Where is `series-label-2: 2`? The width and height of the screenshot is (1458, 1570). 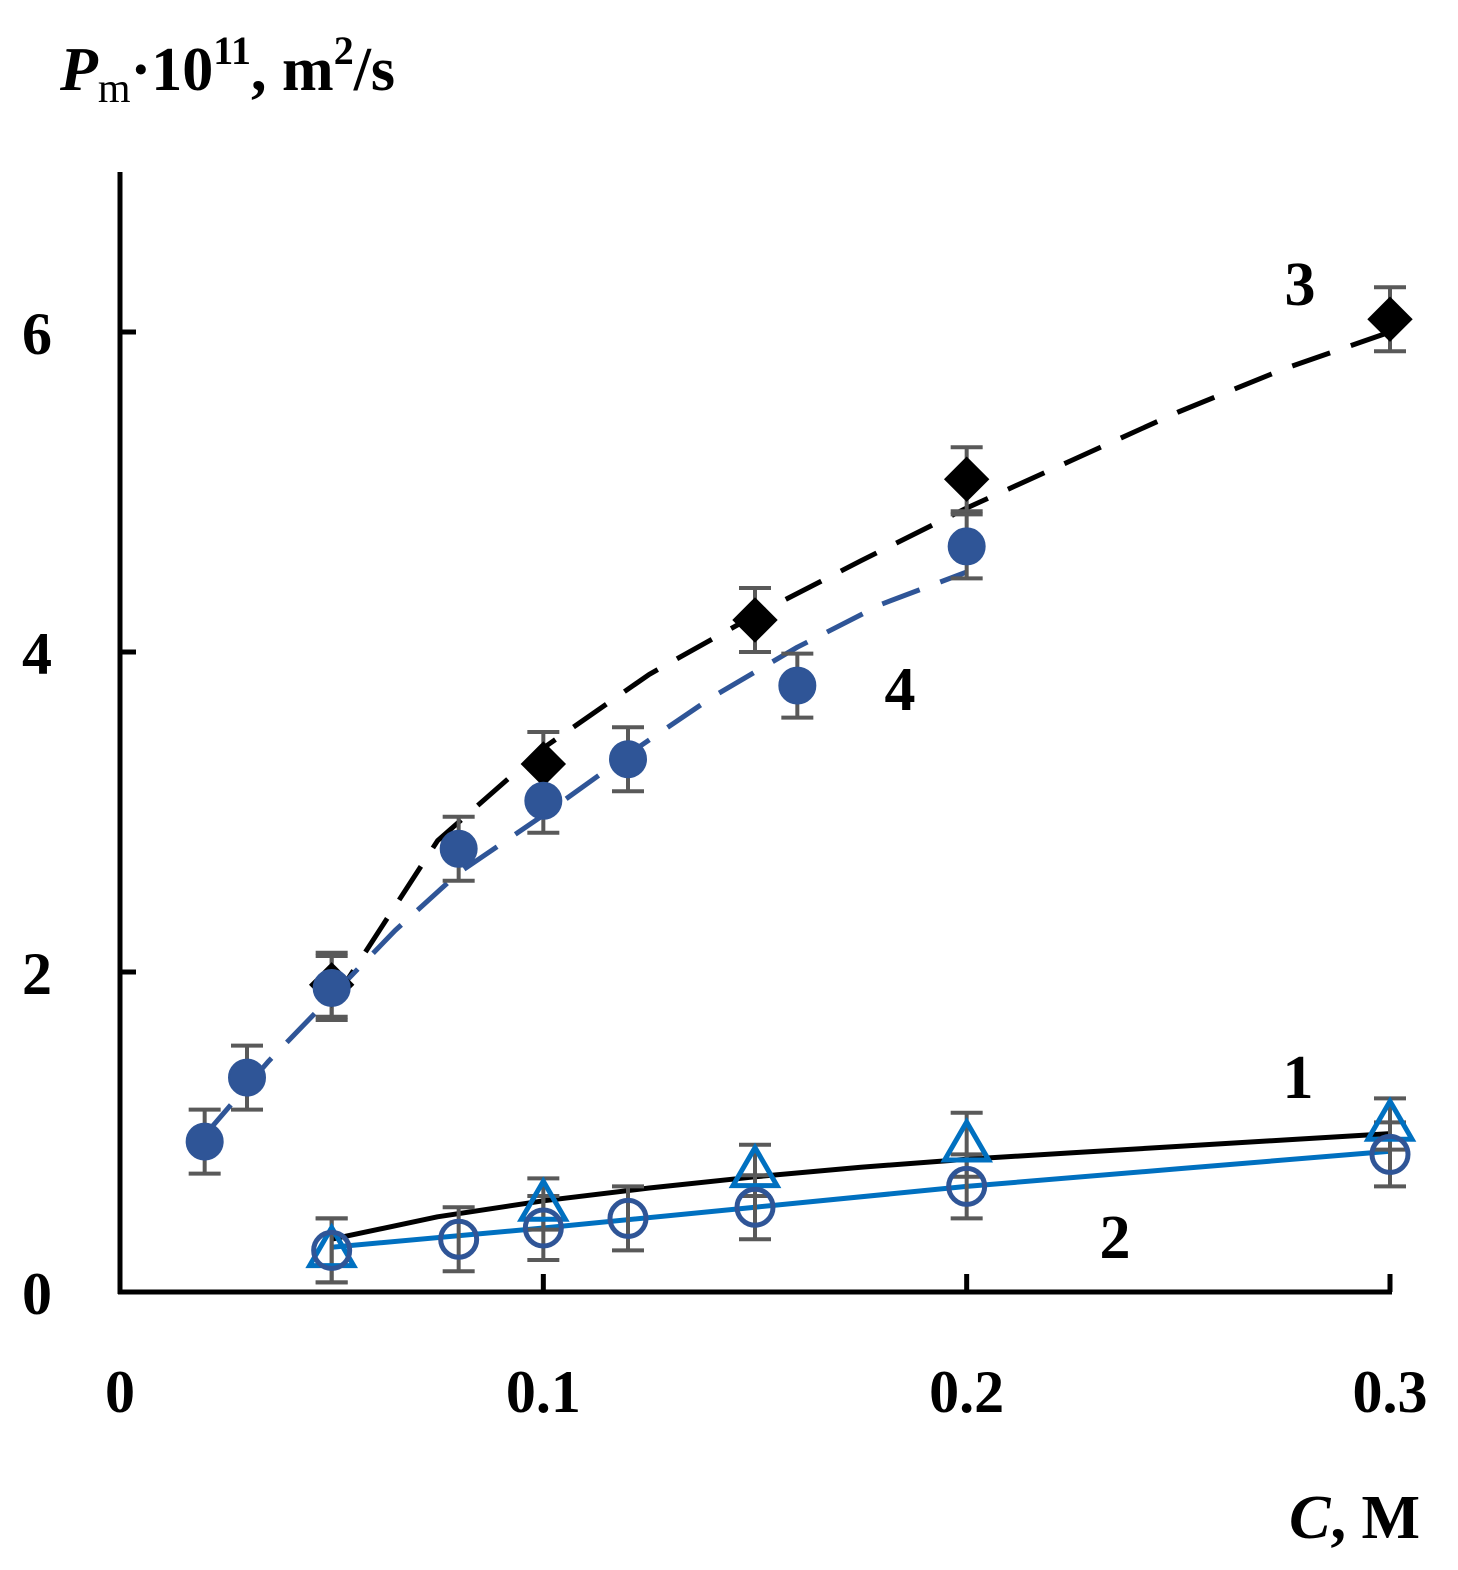 series-label-2: 2 is located at coordinates (1115, 1238).